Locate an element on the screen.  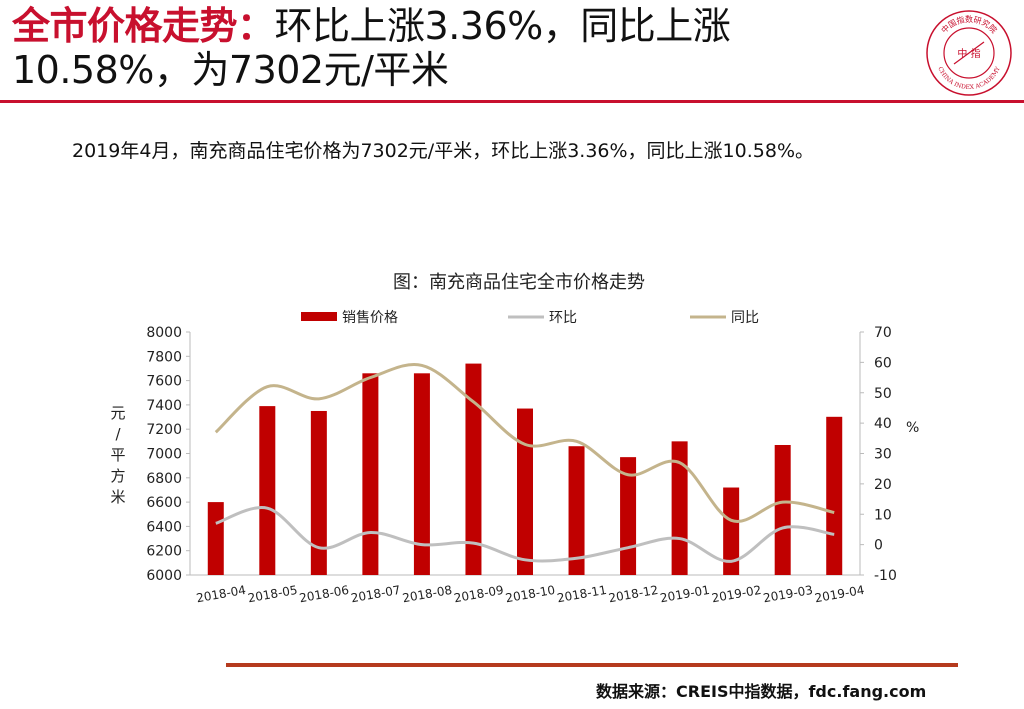
left-axis-label: 元/平方米 is located at coordinates (117, 455).